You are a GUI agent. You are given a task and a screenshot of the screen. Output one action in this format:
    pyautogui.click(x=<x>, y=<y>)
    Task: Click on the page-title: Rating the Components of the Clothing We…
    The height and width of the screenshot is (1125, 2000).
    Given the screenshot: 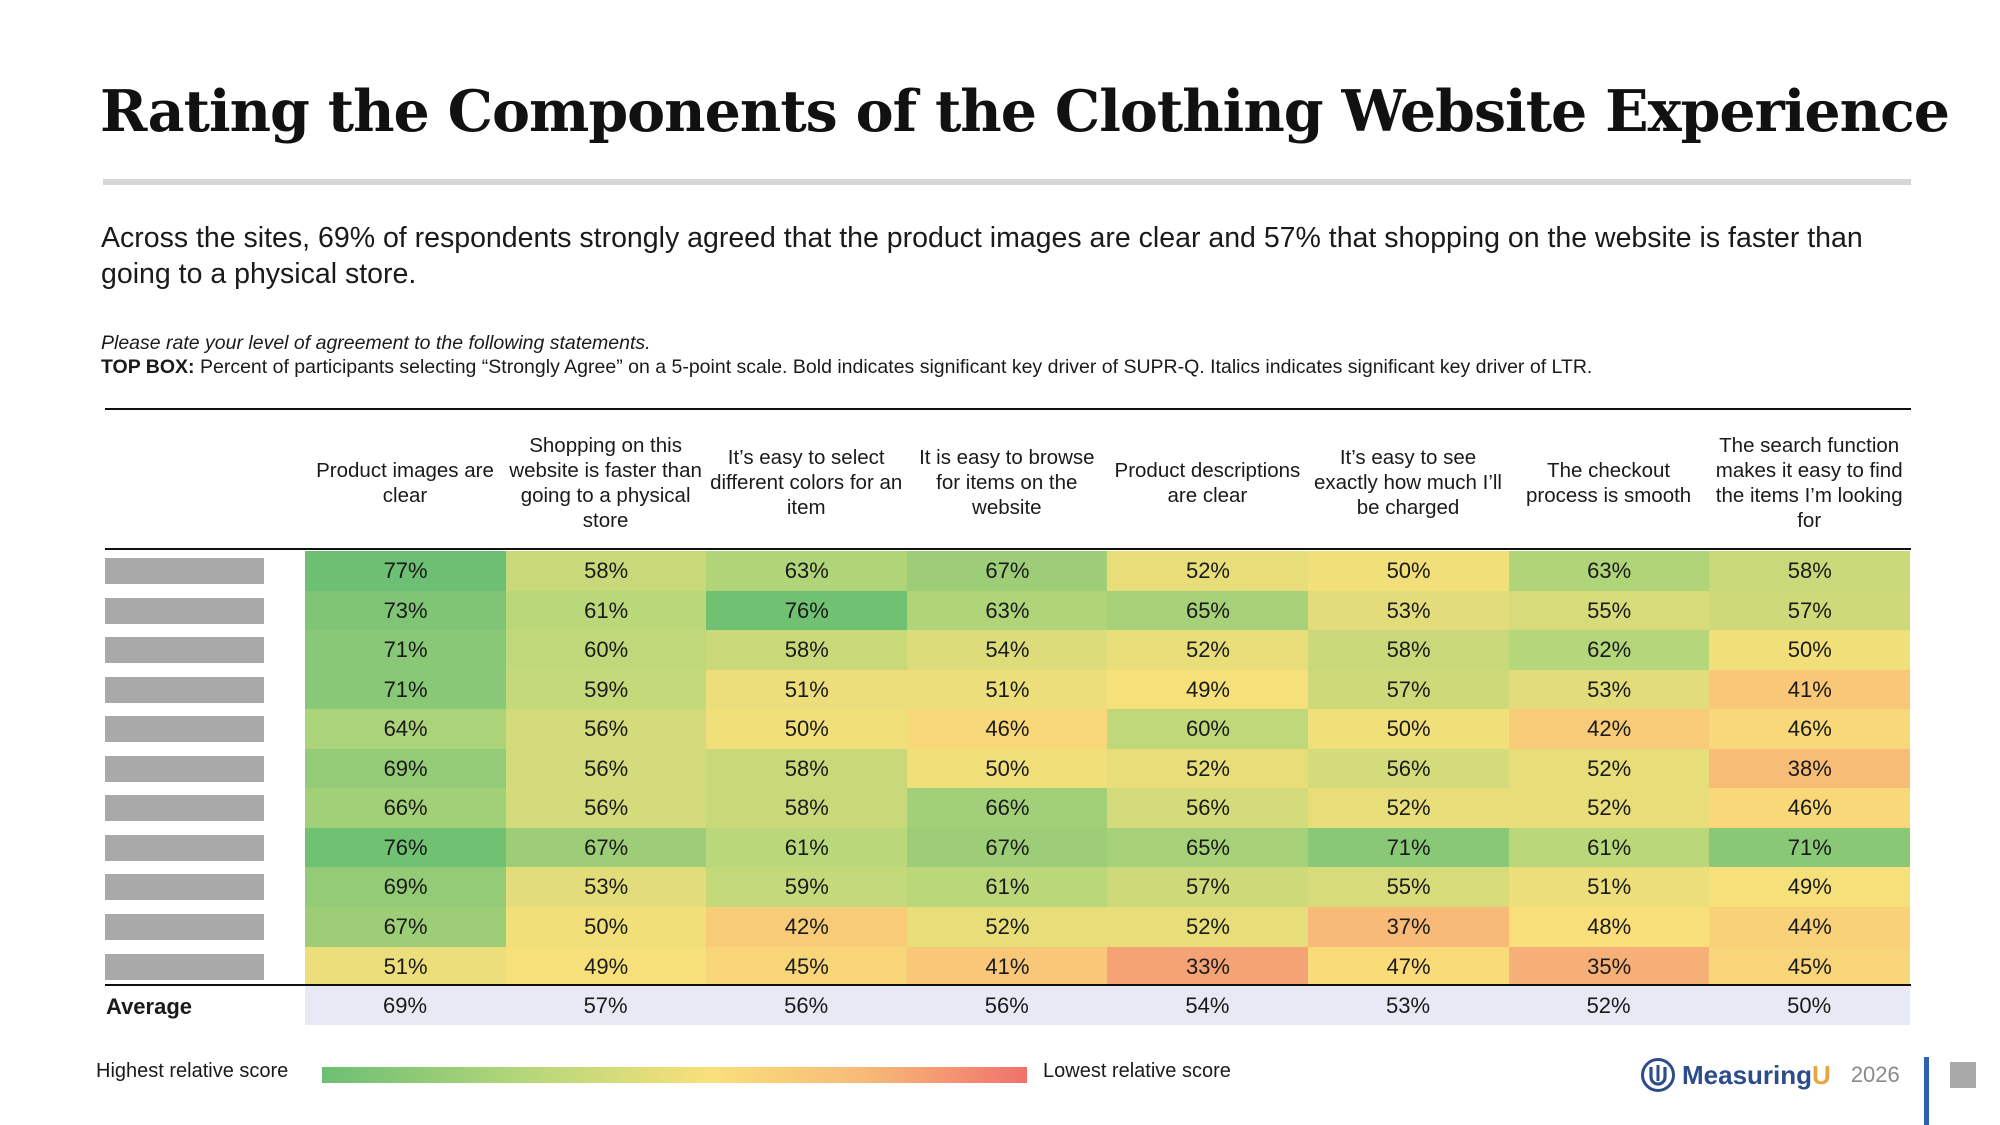 What is the action you would take?
    pyautogui.click(x=1025, y=111)
    